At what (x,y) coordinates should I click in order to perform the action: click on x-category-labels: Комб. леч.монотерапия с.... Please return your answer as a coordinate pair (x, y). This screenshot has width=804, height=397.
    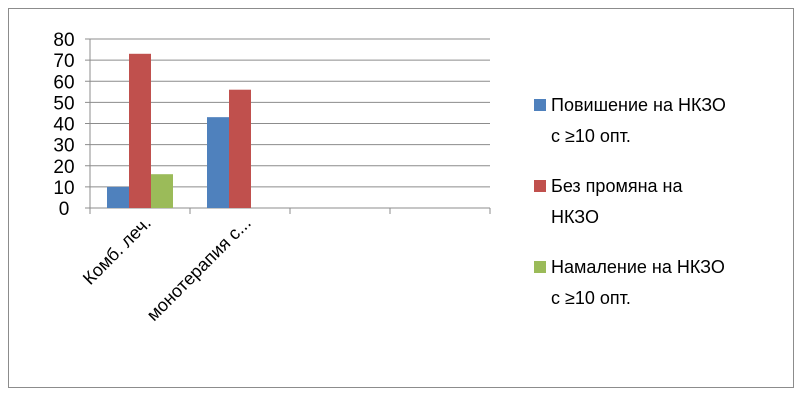
    Looking at the image, I should click on (167, 269).